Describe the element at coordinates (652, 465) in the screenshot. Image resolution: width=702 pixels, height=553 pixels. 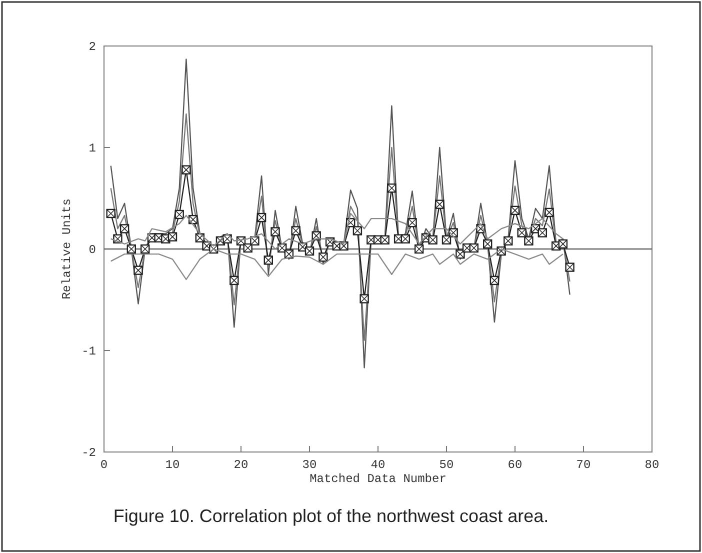
I see `x-tick-label: 80` at that location.